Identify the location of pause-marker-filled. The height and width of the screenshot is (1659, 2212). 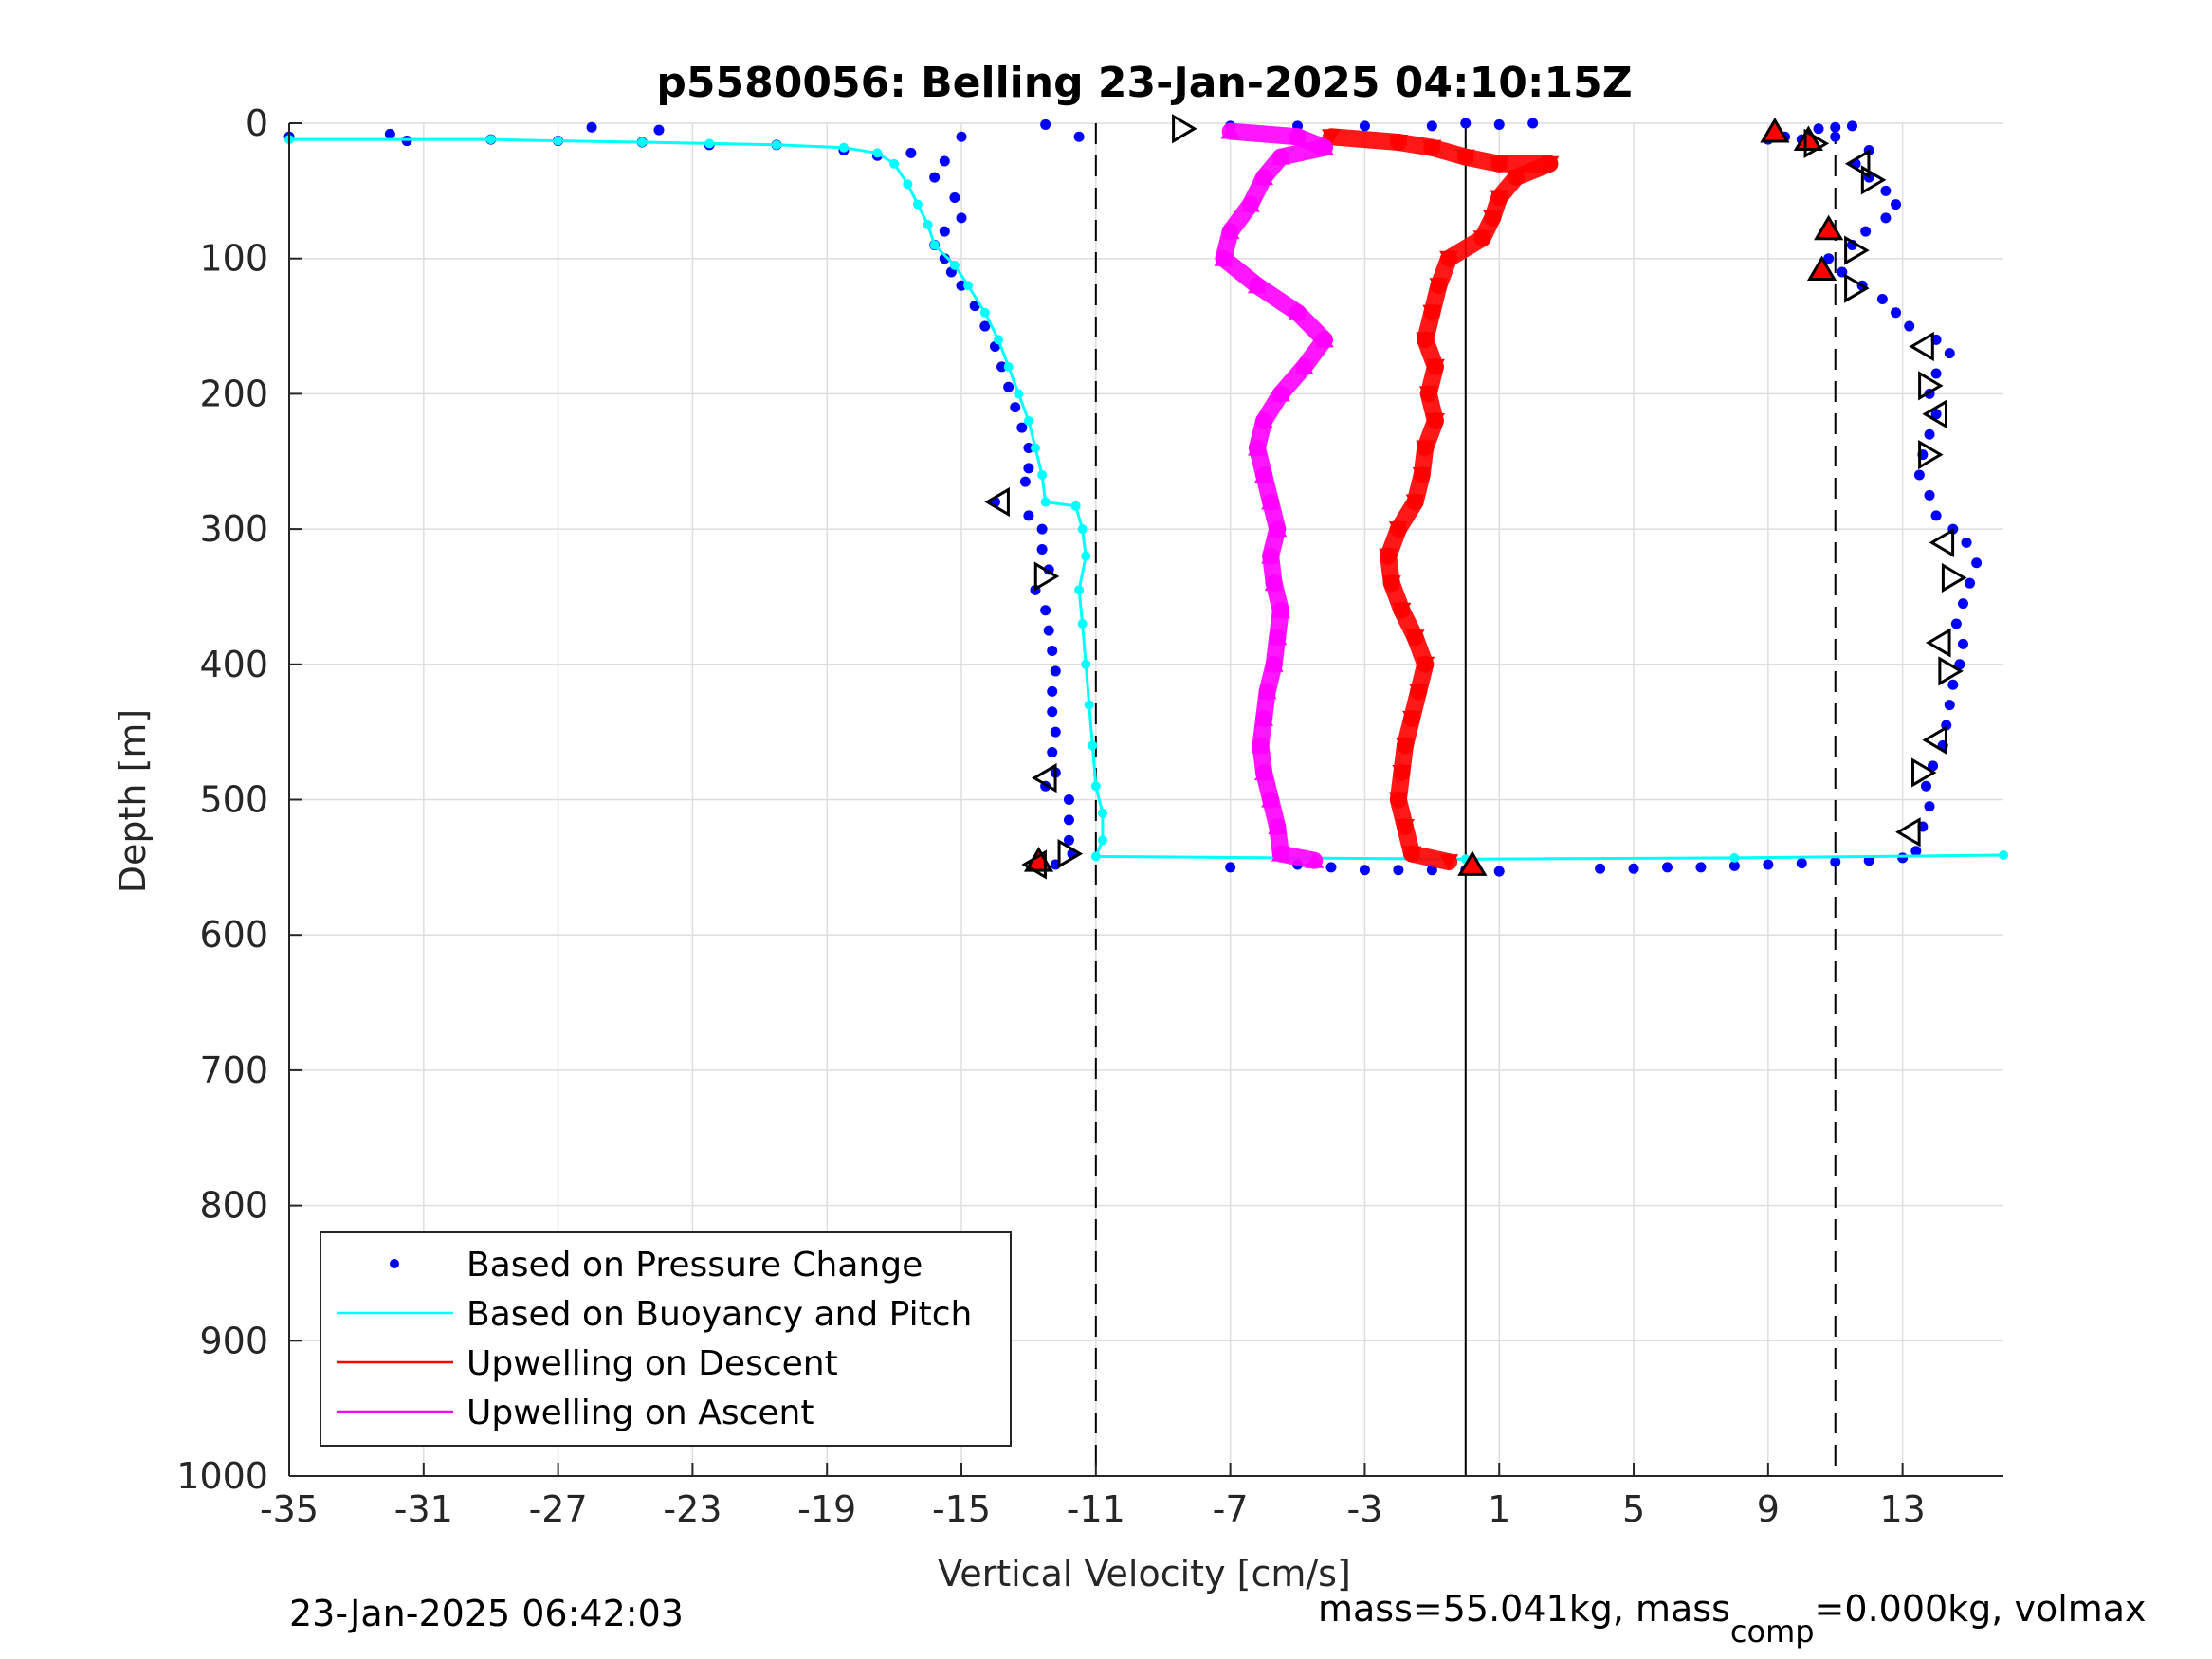
(1821, 268).